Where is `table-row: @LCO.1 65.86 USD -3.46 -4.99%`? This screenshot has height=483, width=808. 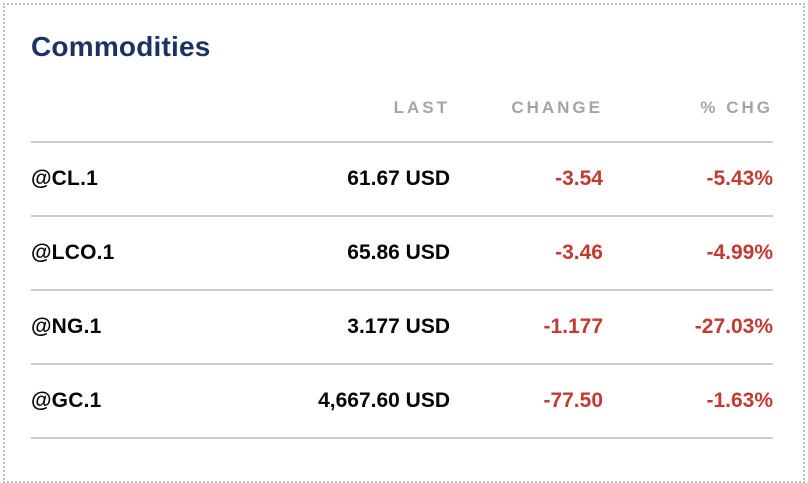
table-row: @LCO.1 65.86 USD -3.46 -4.99% is located at coordinates (402, 254).